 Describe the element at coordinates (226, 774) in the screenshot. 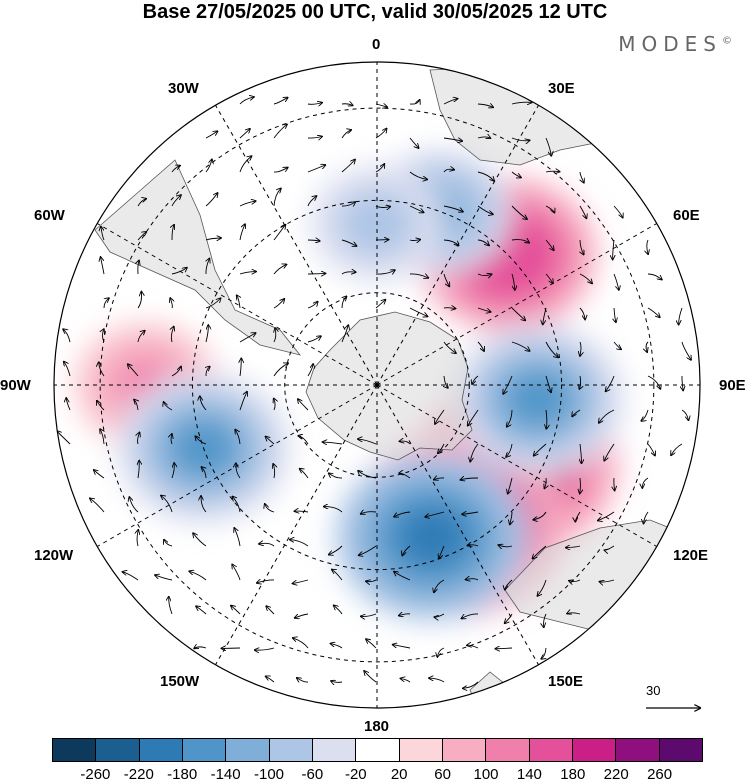

I see `colorbar-tick-label: -140` at that location.